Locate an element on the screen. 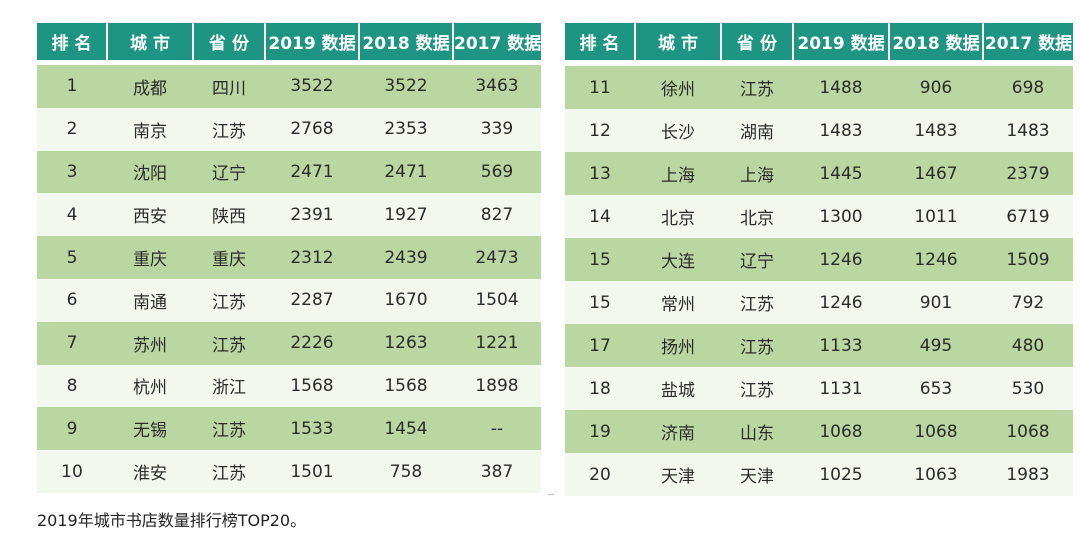  table-cell: 山东 is located at coordinates (757, 431).